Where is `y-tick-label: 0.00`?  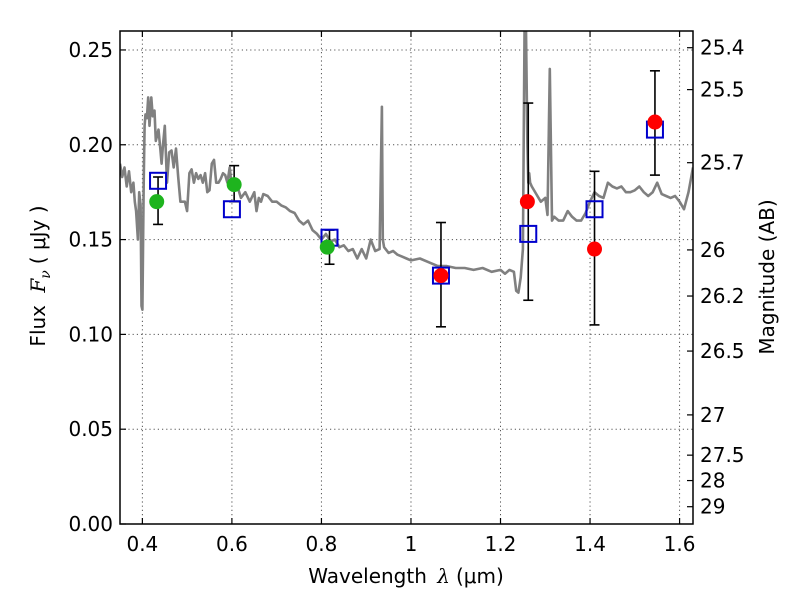 y-tick-label: 0.00 is located at coordinates (90, 524).